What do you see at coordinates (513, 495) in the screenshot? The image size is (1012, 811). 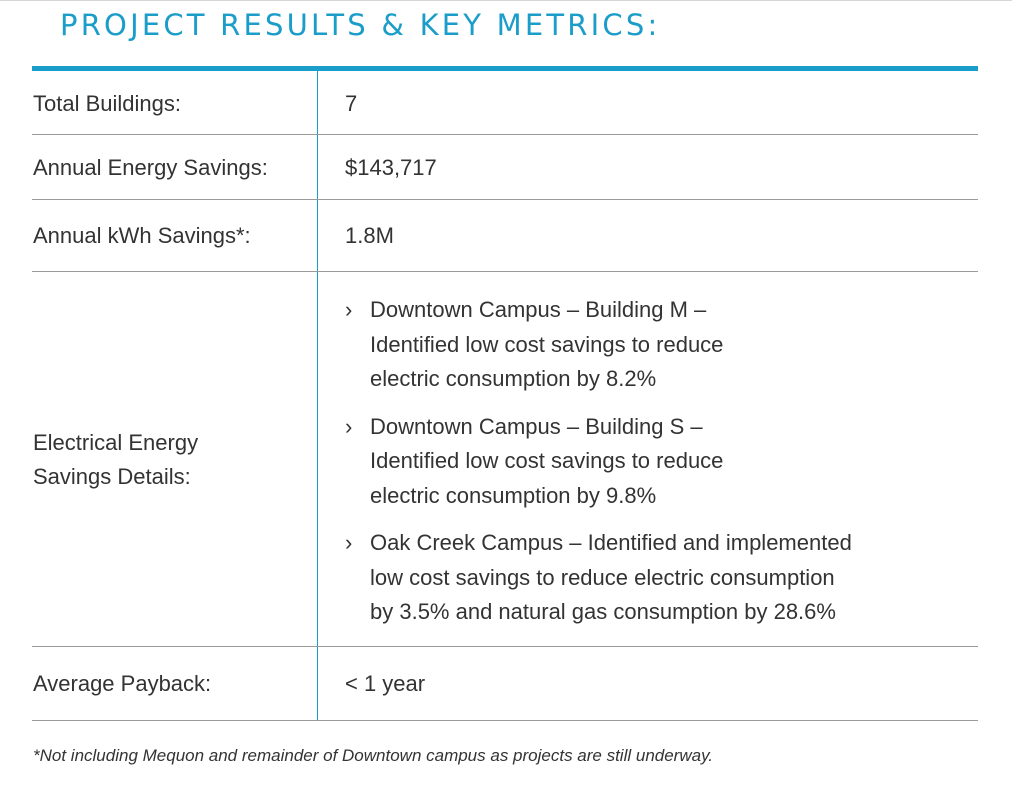 I see `list-item-line: electric consumption by 9.8%` at bounding box center [513, 495].